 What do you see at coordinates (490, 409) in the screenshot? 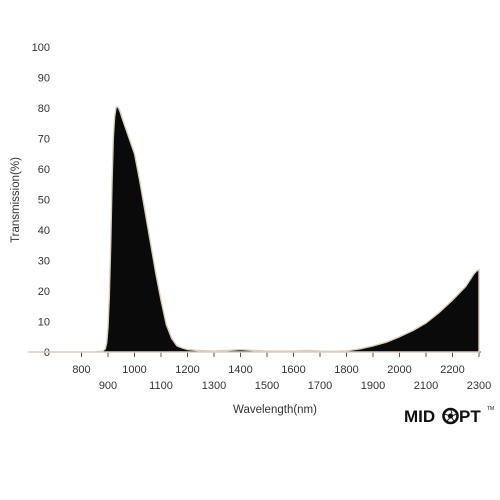
I see `logo-trademark: TM` at bounding box center [490, 409].